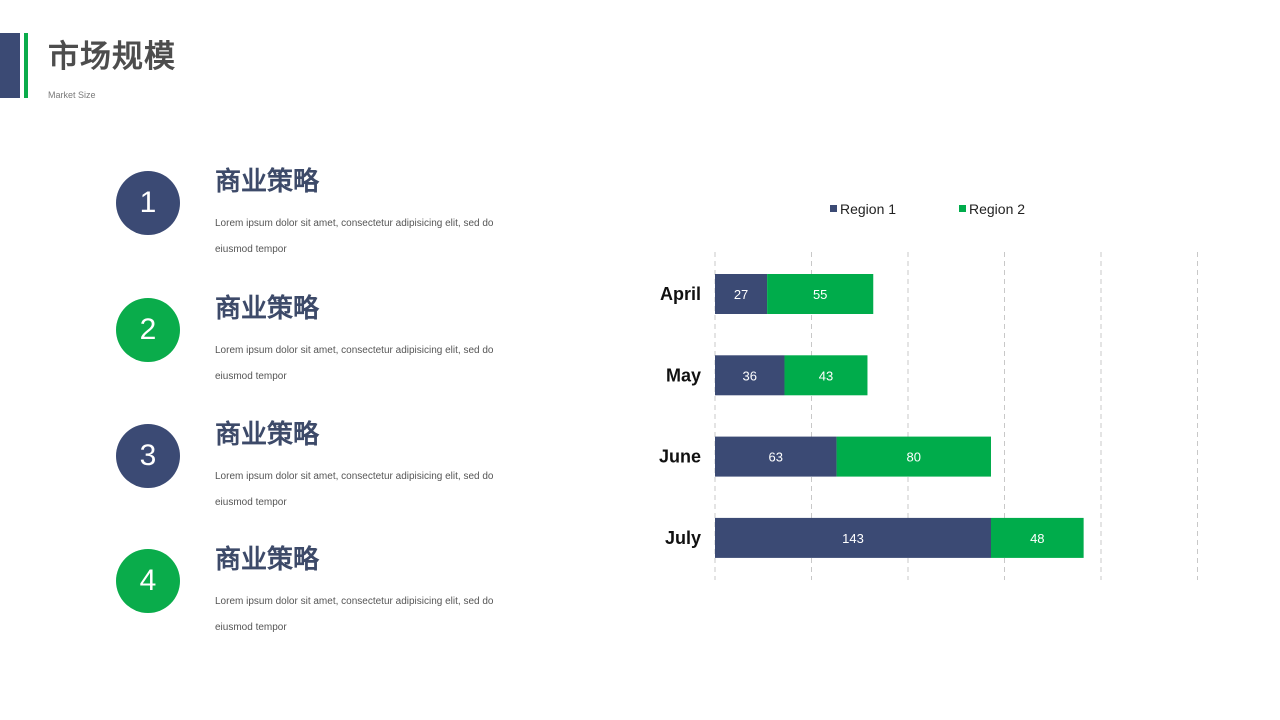 The image size is (1280, 720). What do you see at coordinates (680, 294) in the screenshot?
I see `category-label: April` at bounding box center [680, 294].